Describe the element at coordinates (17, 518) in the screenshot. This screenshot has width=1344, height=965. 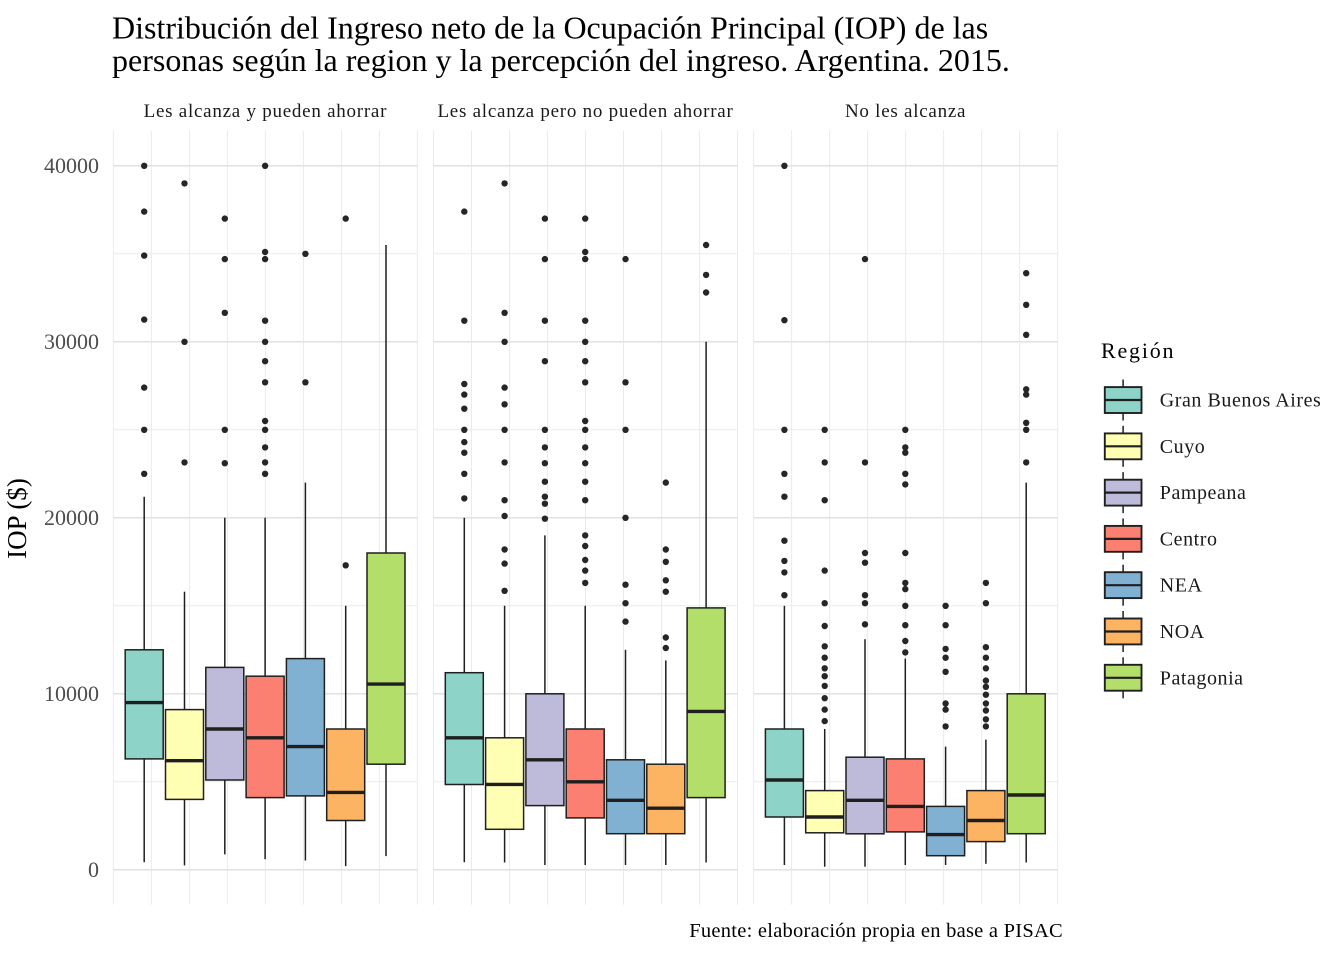
I see `svg-text: IOP ($)` at that location.